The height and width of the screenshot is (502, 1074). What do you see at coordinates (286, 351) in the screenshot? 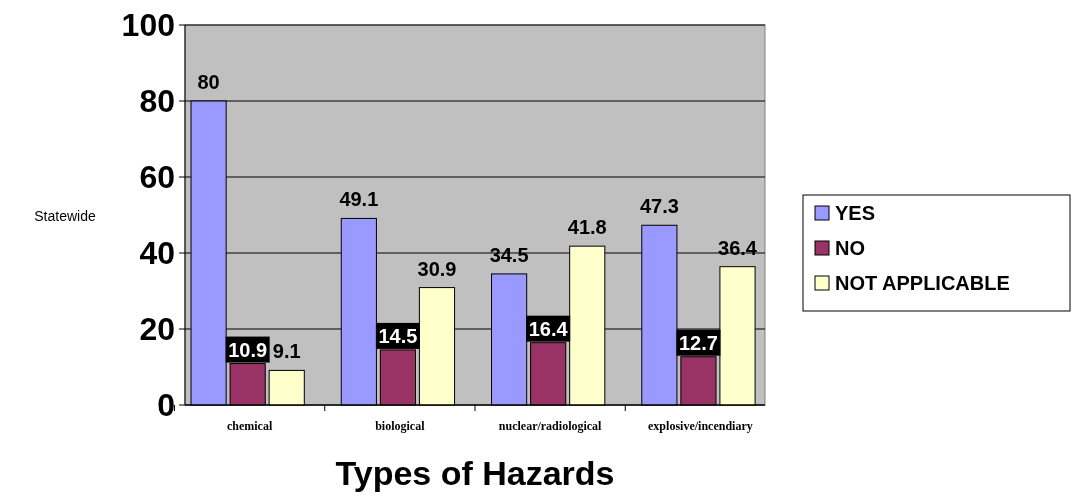
I see `data-label: 9.1` at bounding box center [286, 351].